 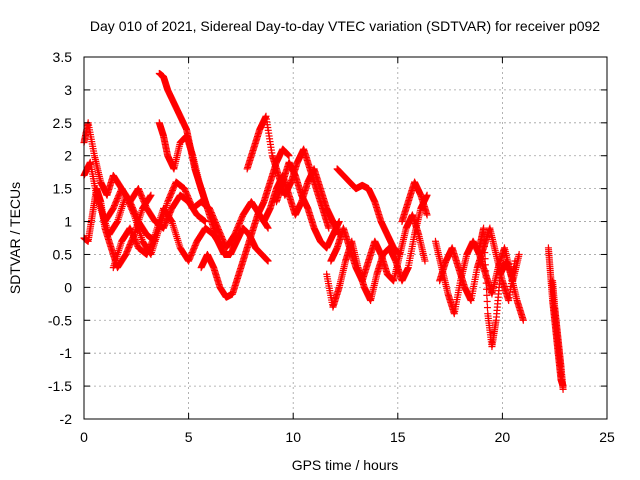 I want to click on y-tick-labels: -2 -1.5 -1 -0.5 0 0.5 1 1.5 2 2.5 3 3.5, so click(x=60, y=238).